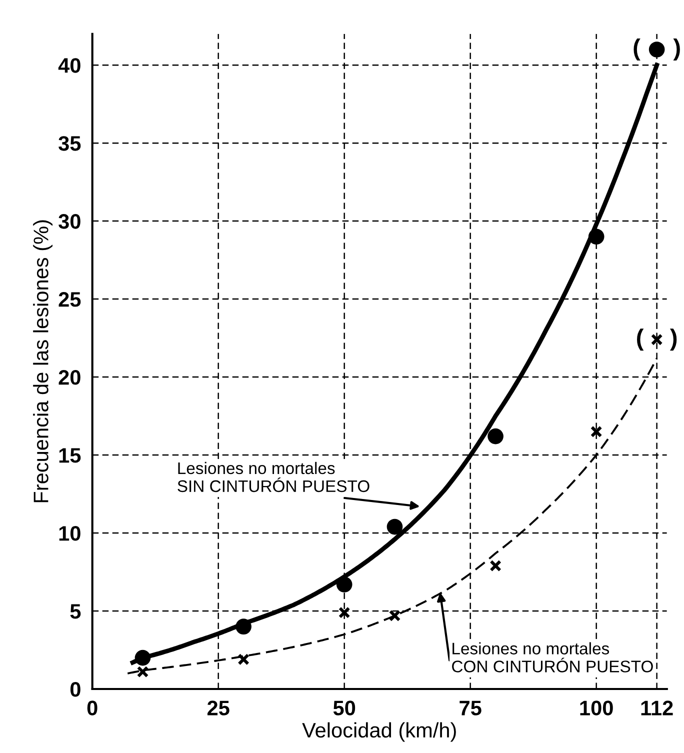  What do you see at coordinates (379, 732) in the screenshot?
I see `x-axis-title: Velocidad (km/h)` at bounding box center [379, 732].